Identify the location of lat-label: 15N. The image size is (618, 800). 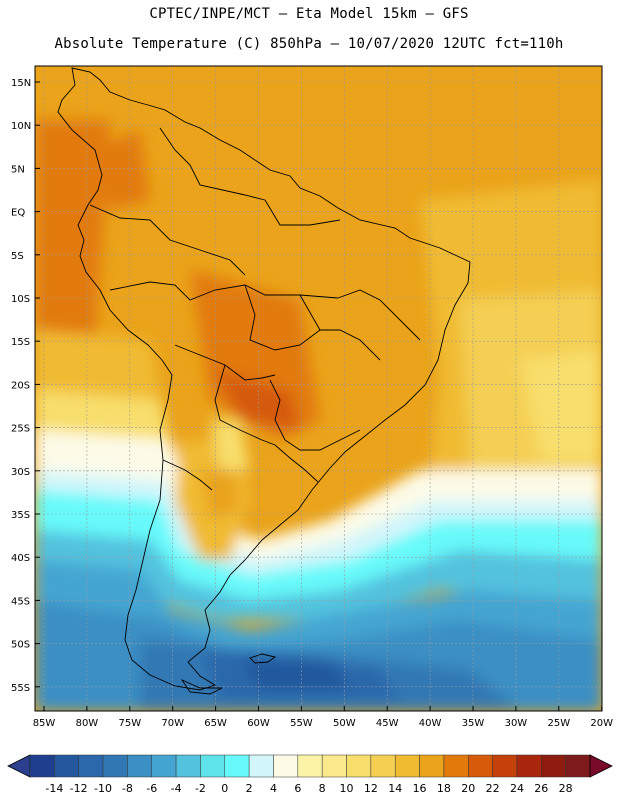
(21, 83).